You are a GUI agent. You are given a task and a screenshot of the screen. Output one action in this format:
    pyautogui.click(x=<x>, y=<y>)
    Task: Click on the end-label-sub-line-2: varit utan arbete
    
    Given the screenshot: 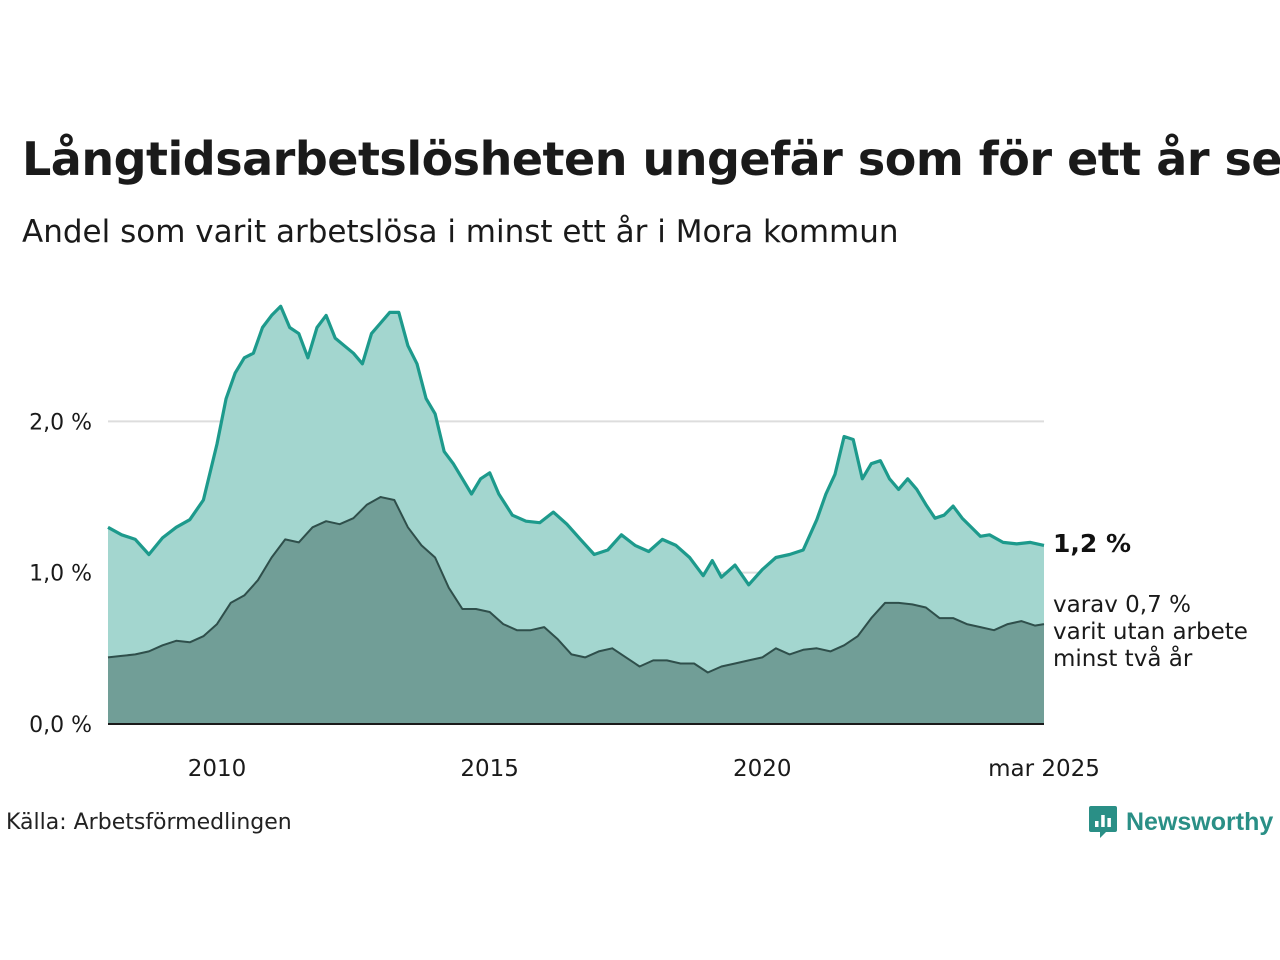 What is the action you would take?
    pyautogui.click(x=1150, y=632)
    